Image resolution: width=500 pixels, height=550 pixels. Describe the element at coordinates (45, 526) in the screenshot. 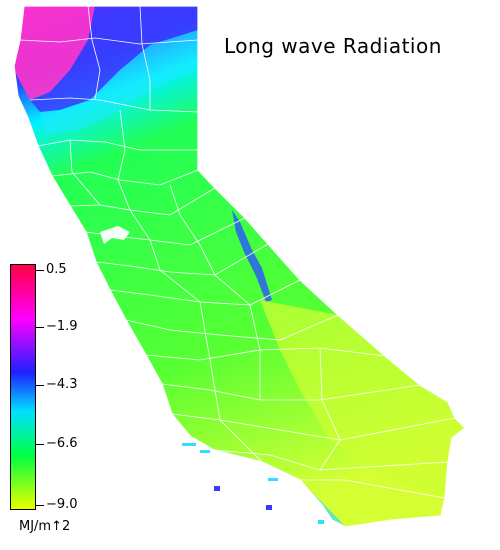

I see `scale-units: MJ/m↑2` at that location.